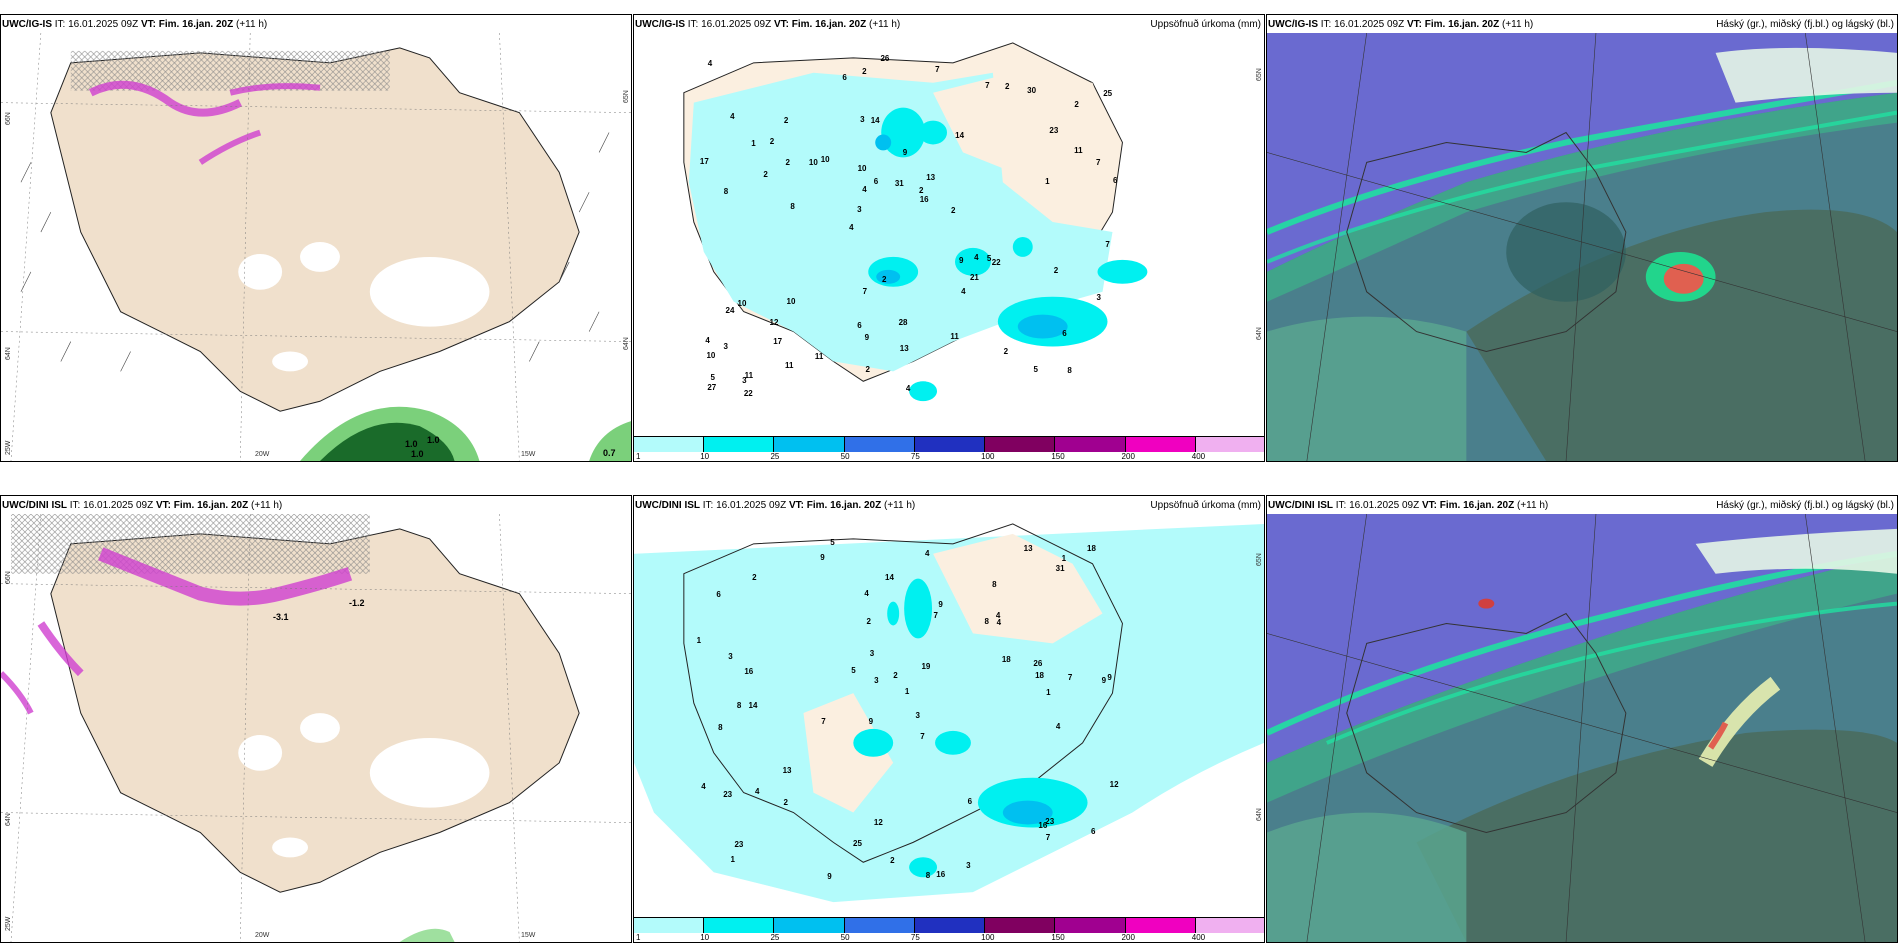 This screenshot has height=950, width=1900. Describe the element at coordinates (1032, 90) in the screenshot. I see `precip-value: 30` at that location.